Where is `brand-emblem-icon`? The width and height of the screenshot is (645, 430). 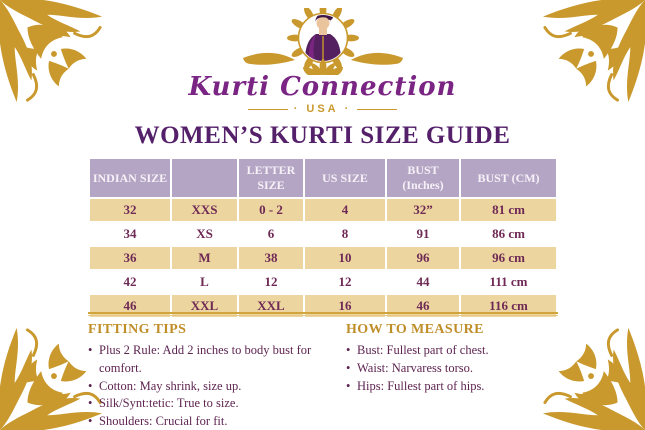 brand-emblem-icon is located at coordinates (322, 41).